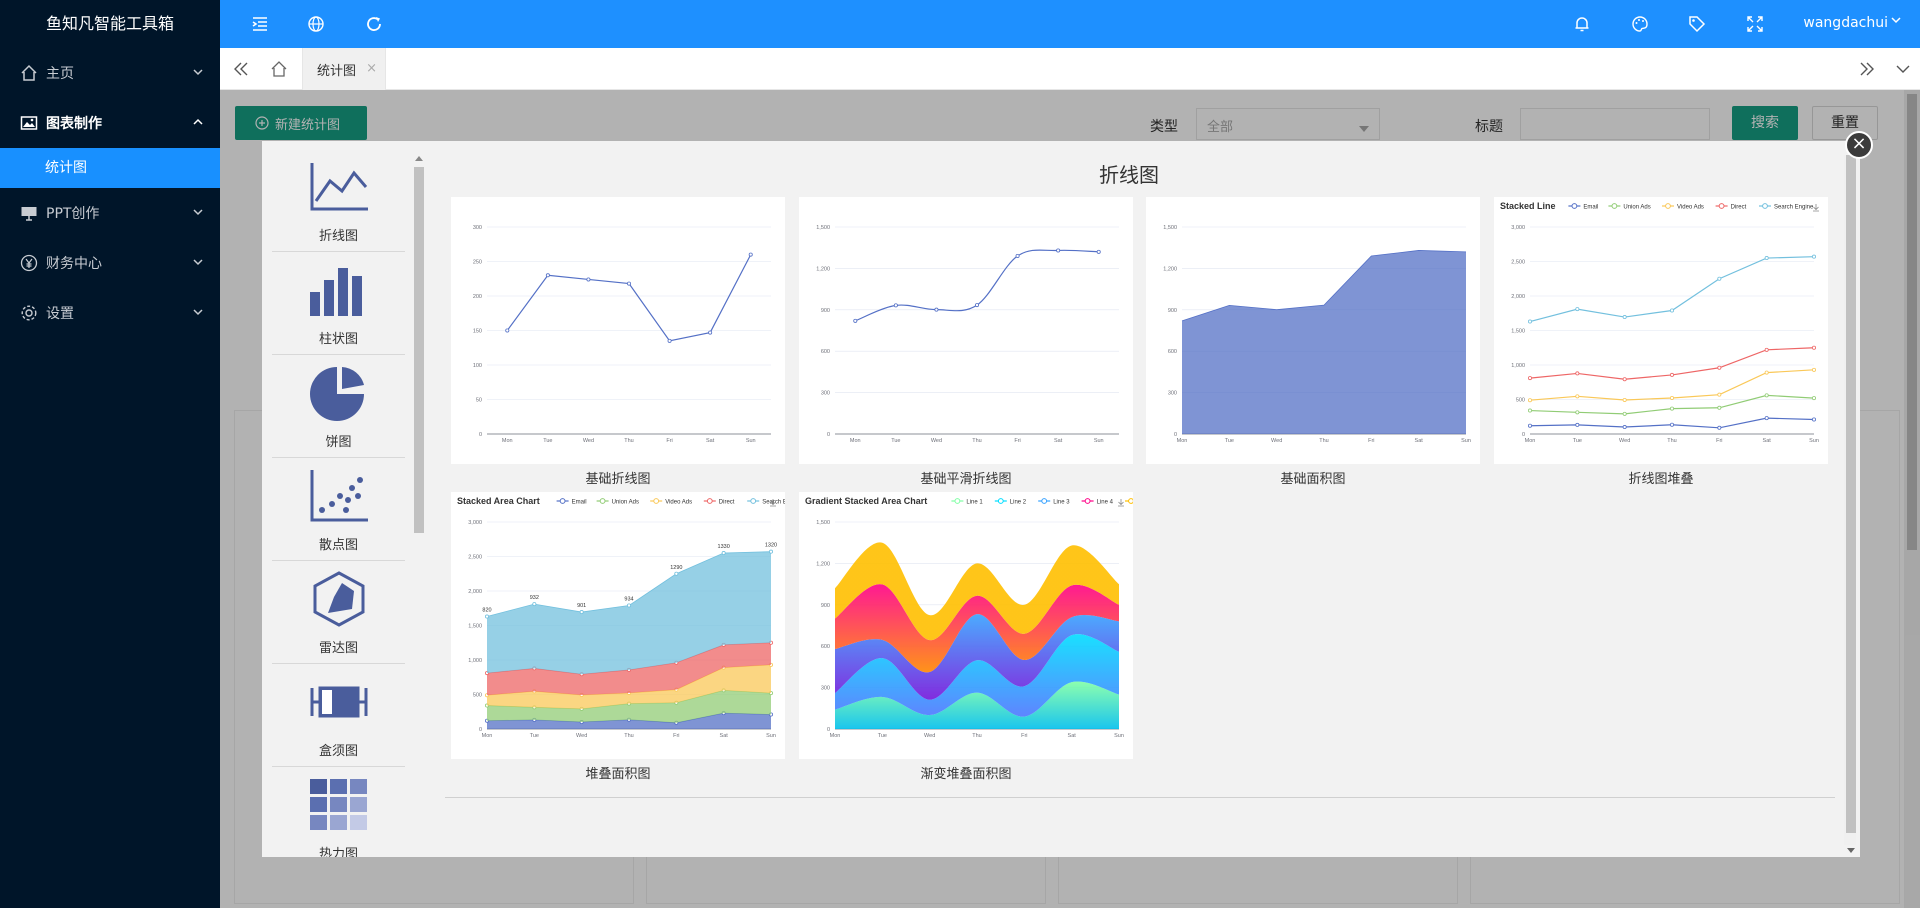 Image resolution: width=1920 pixels, height=908 pixels. I want to click on legend-label: Line 3, so click(1061, 503).